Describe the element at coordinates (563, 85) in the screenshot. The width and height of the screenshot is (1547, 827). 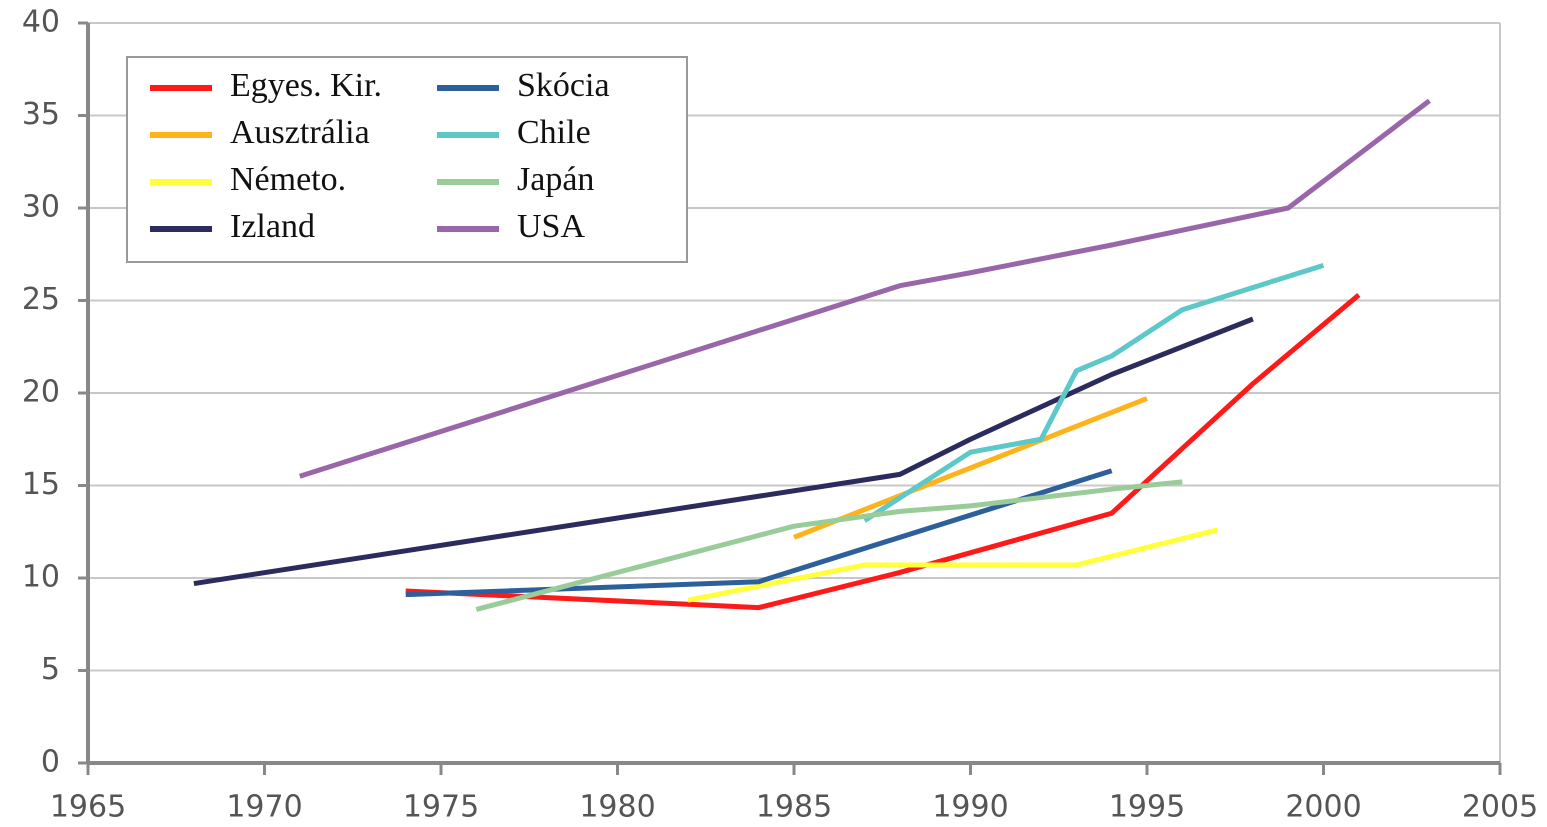
I see `legend-label: Skócia` at that location.